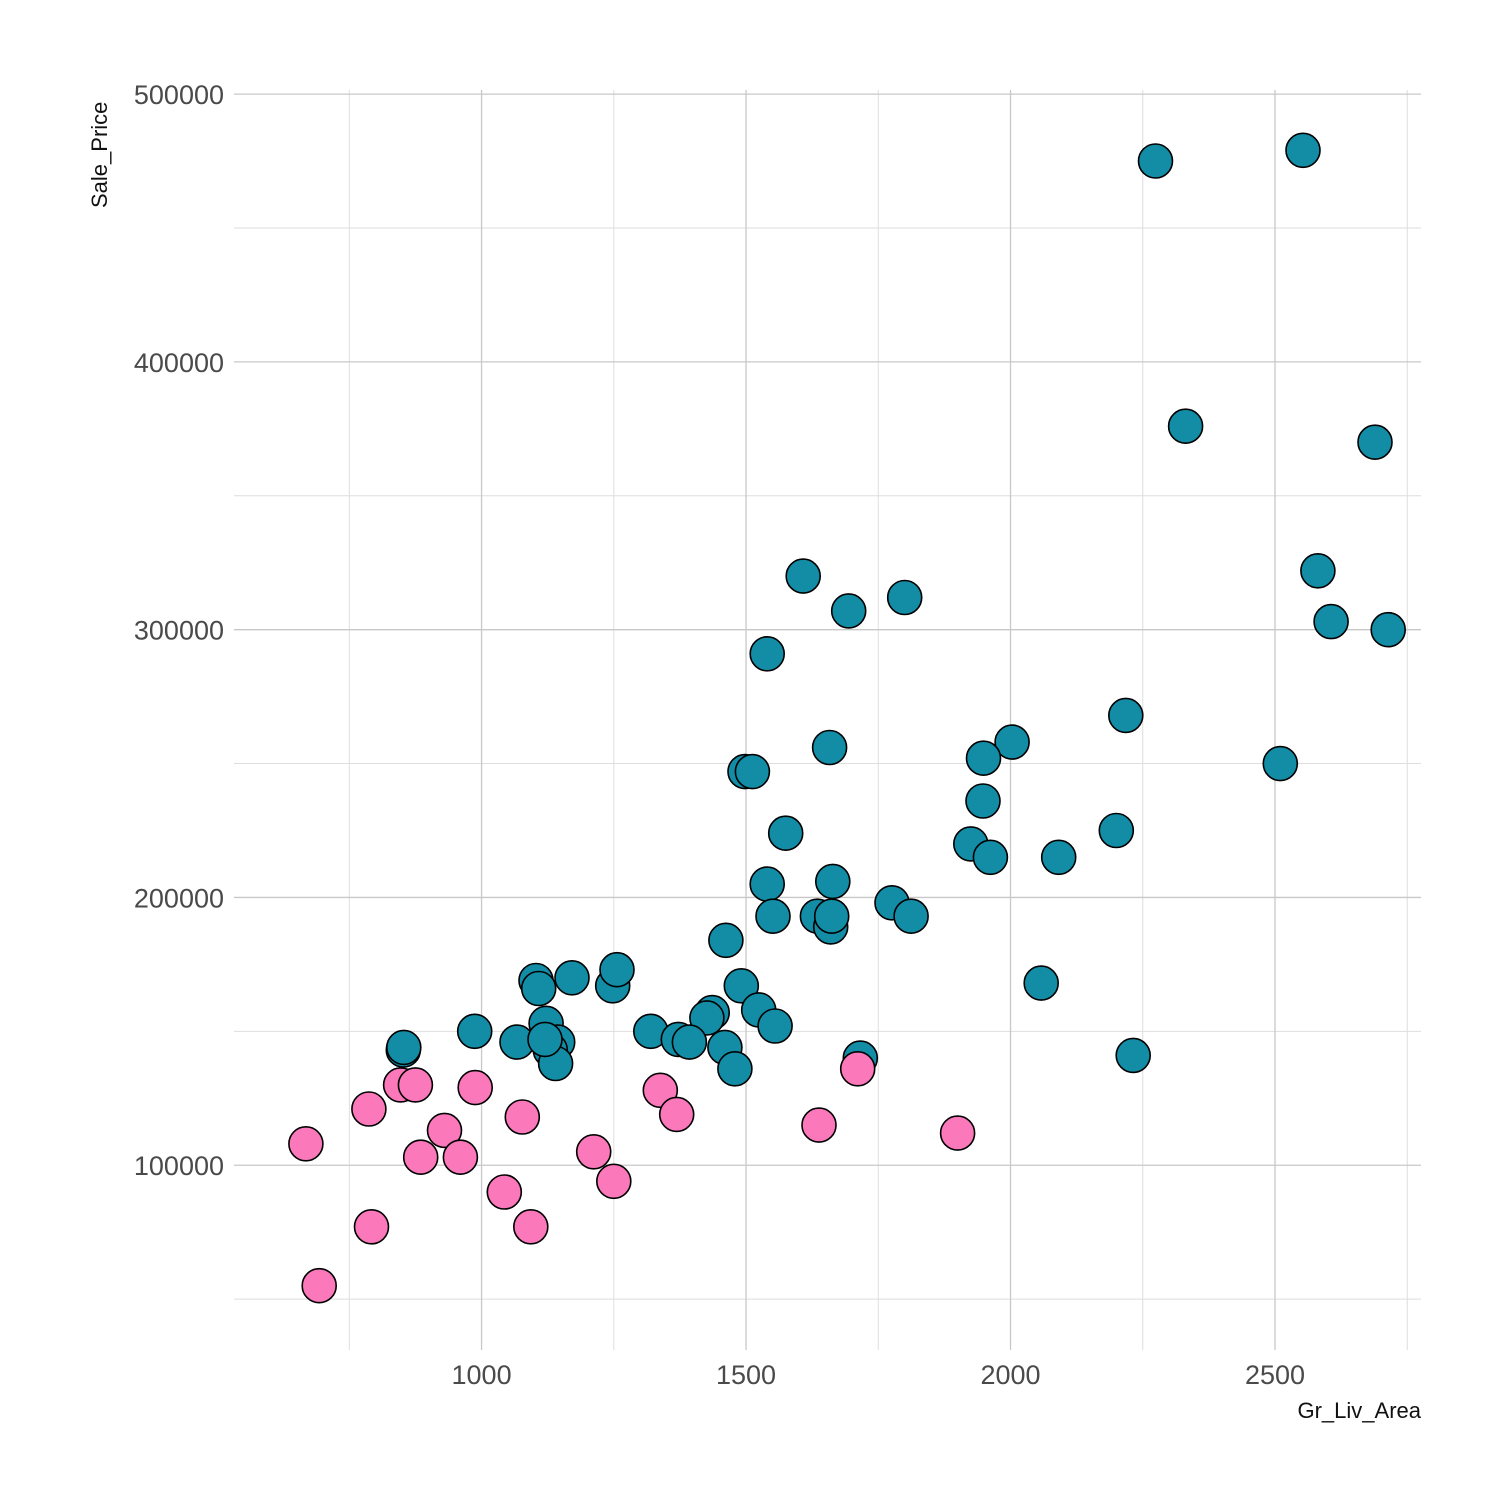  Describe the element at coordinates (179, 898) in the screenshot. I see `y-tick-label: 200000` at that location.